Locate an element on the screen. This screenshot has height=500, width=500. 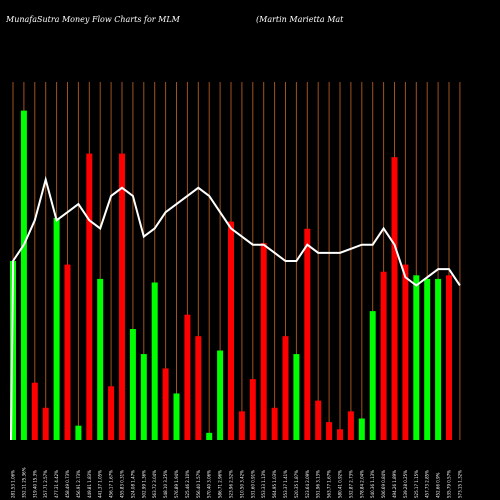
category-label: 456.17 1.67% is located at coordinates (111, 484).